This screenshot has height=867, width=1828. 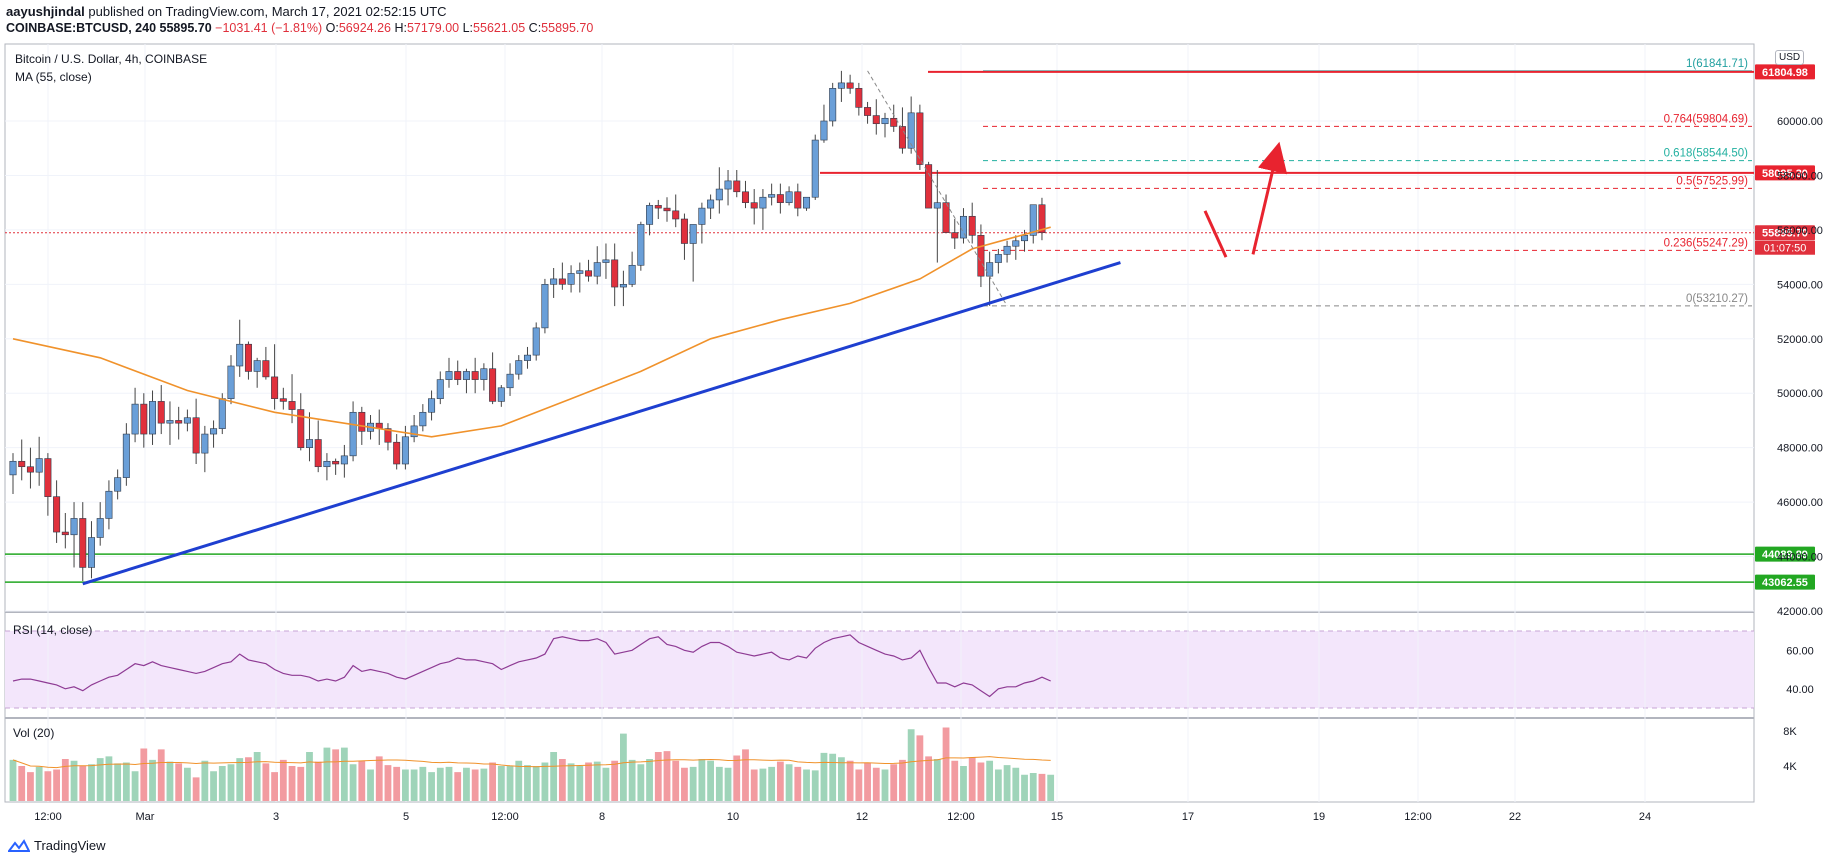 What do you see at coordinates (531, 666) in the screenshot?
I see `rsi-line` at bounding box center [531, 666].